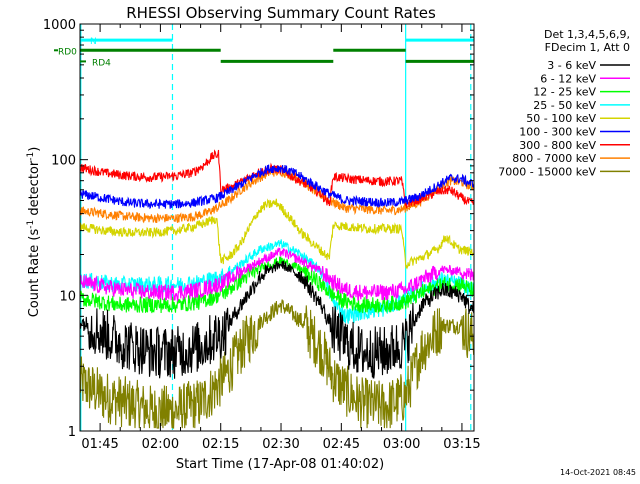  What do you see at coordinates (101, 63) in the screenshot?
I see `state-label-rd4: RD4` at bounding box center [101, 63].